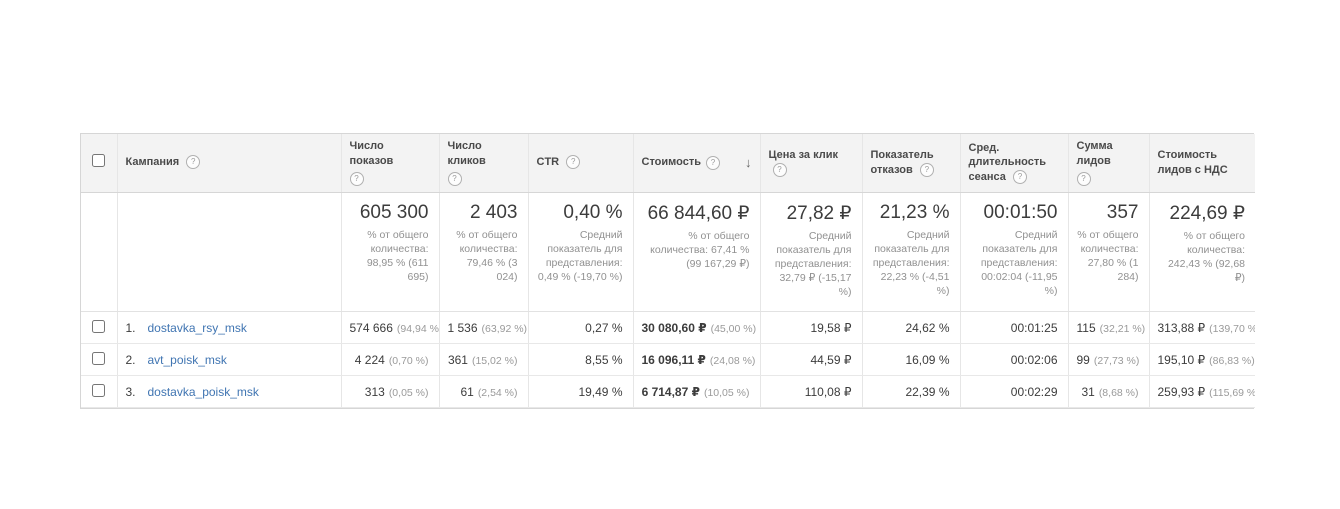 This screenshot has height=509, width=1340. I want to click on column-header-ctr: CTR ?, so click(580, 163).